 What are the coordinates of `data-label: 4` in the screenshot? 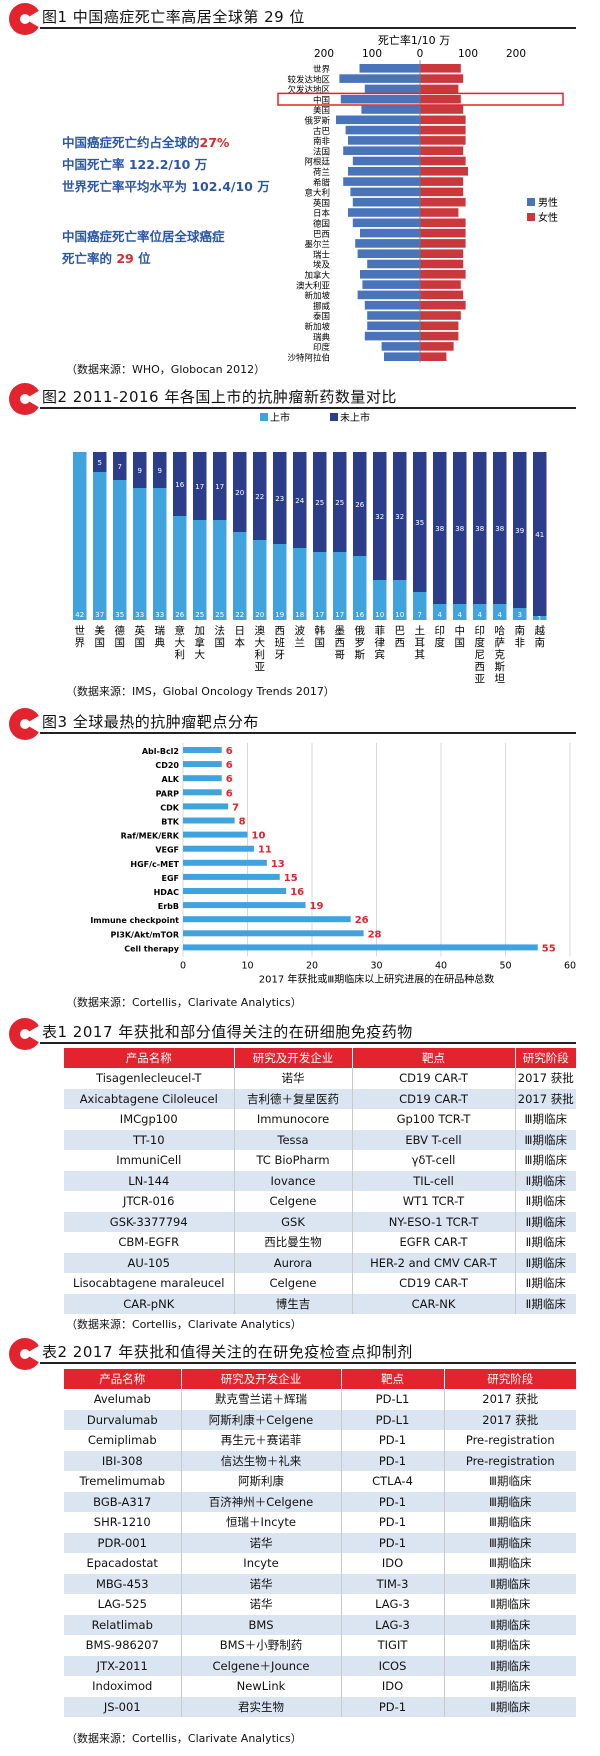 It's located at (500, 615).